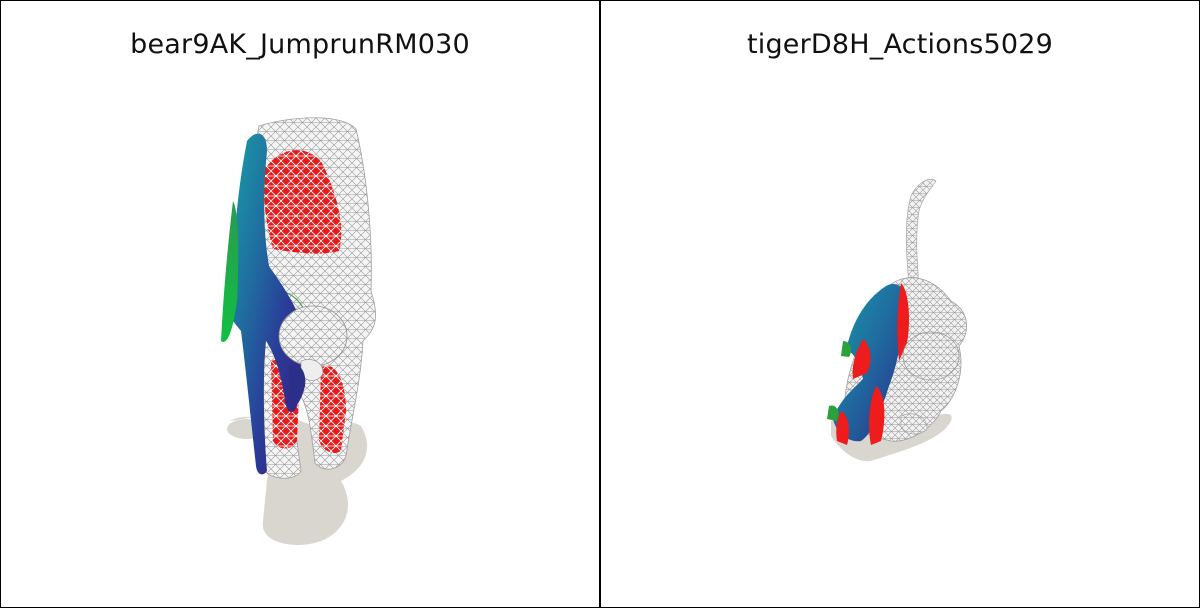  I want to click on tiger-mesh-render, so click(897, 320).